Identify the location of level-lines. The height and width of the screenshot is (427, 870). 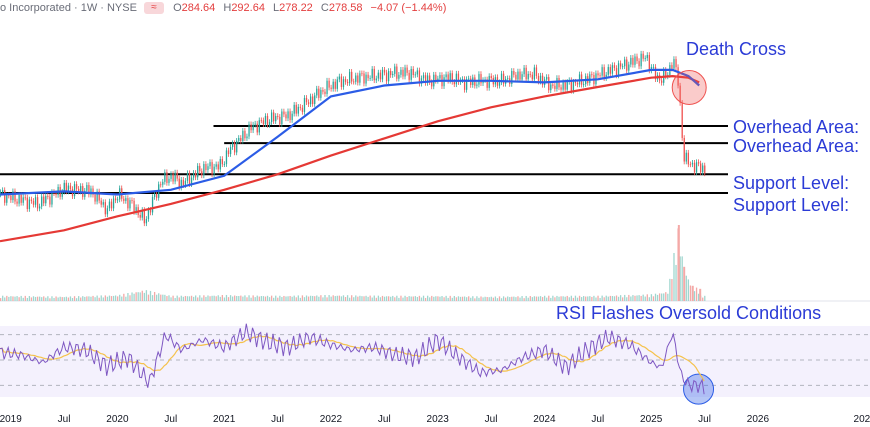
(364, 159).